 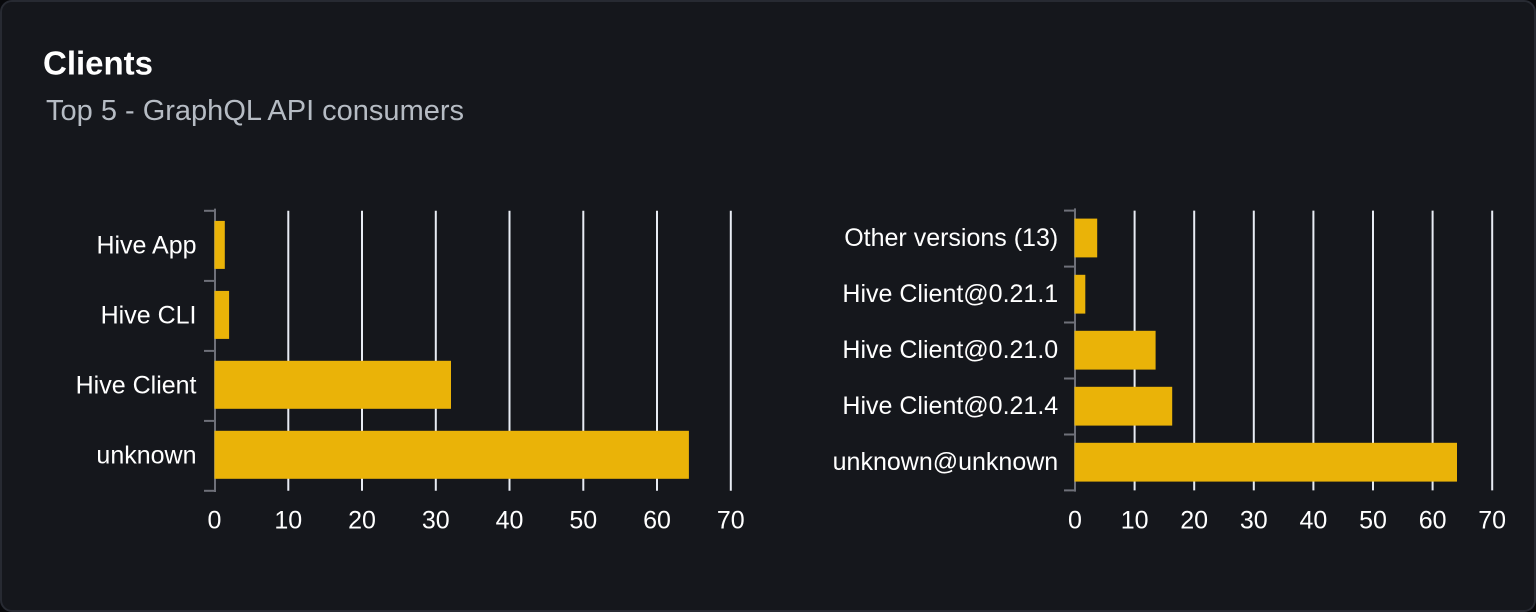 I want to click on svg-text: unknown@unknown, so click(x=946, y=462).